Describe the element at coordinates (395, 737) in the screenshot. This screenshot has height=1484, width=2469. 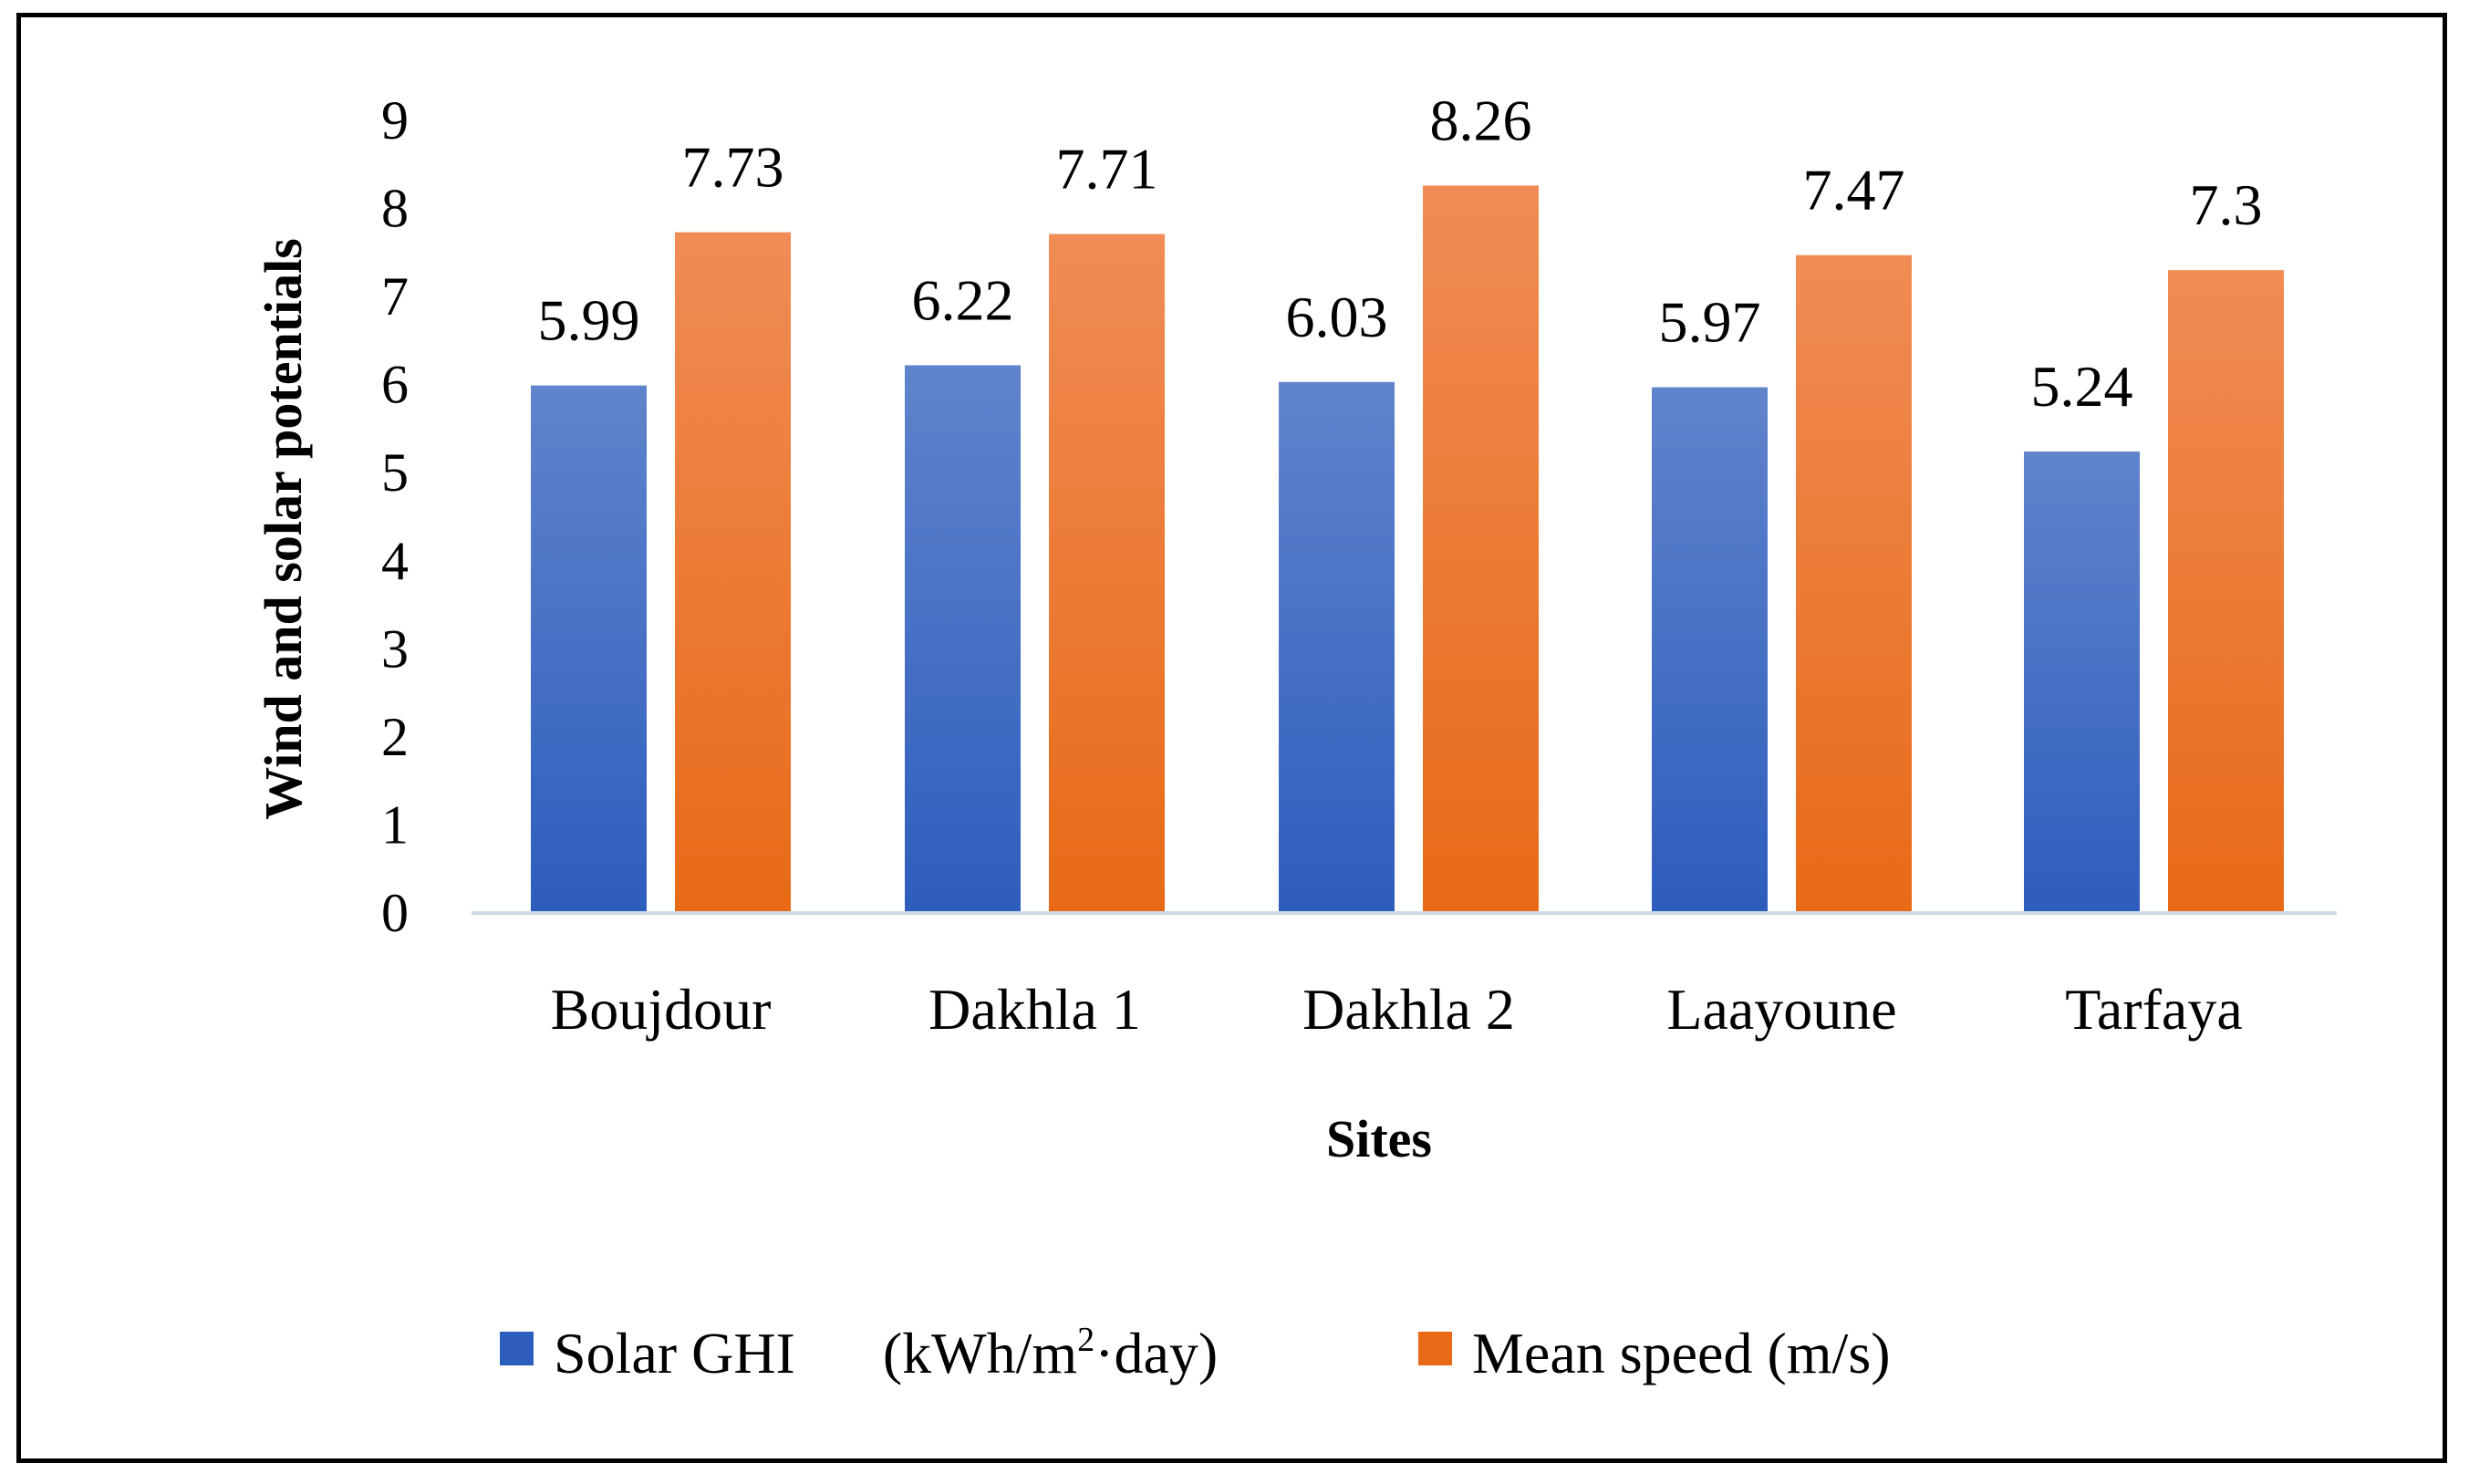
I see `y-tick-label-2: 2` at that location.